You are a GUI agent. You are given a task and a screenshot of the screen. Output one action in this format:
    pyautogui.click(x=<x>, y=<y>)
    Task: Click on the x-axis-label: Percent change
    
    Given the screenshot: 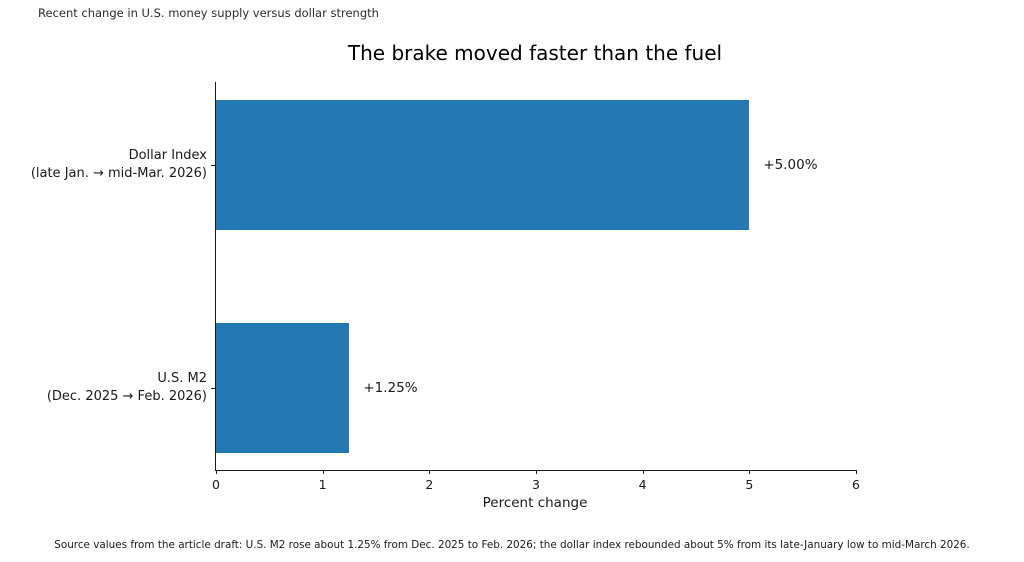 What is the action you would take?
    pyautogui.click(x=535, y=503)
    